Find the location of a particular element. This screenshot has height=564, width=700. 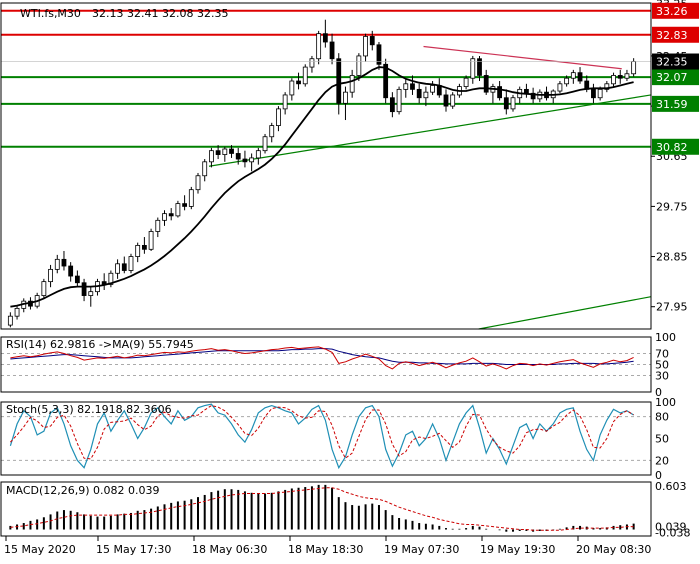

stoch-tick-label: 100 is located at coordinates (665, 402).